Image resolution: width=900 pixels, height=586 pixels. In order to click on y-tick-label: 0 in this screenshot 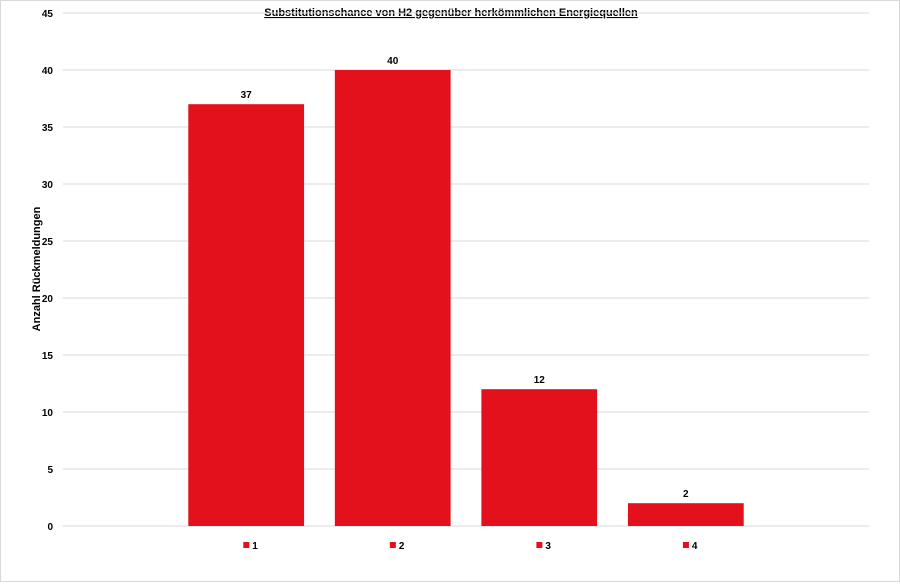, I will do `click(50, 527)`.